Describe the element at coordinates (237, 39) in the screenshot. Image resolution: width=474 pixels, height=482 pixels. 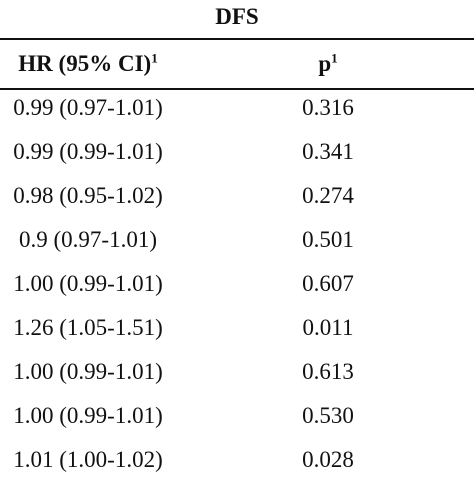
I see `top-rule` at that location.